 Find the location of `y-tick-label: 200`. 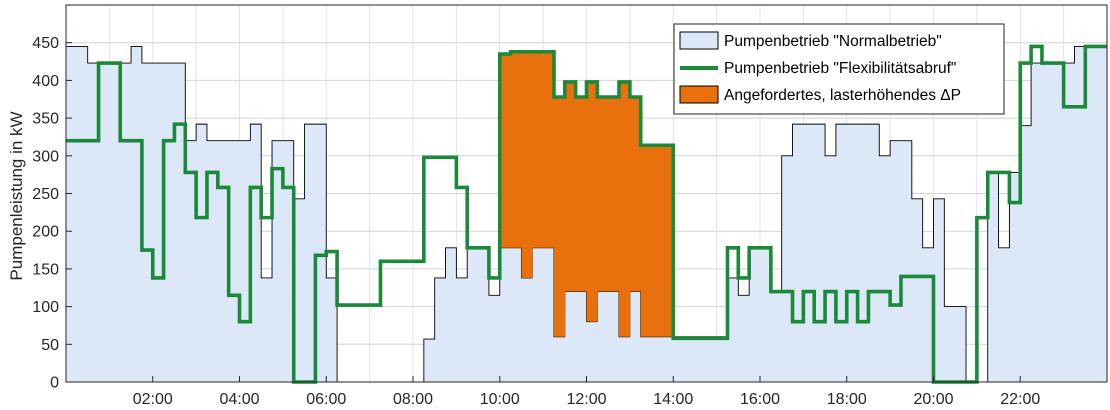

y-tick-label: 200 is located at coordinates (45, 232).